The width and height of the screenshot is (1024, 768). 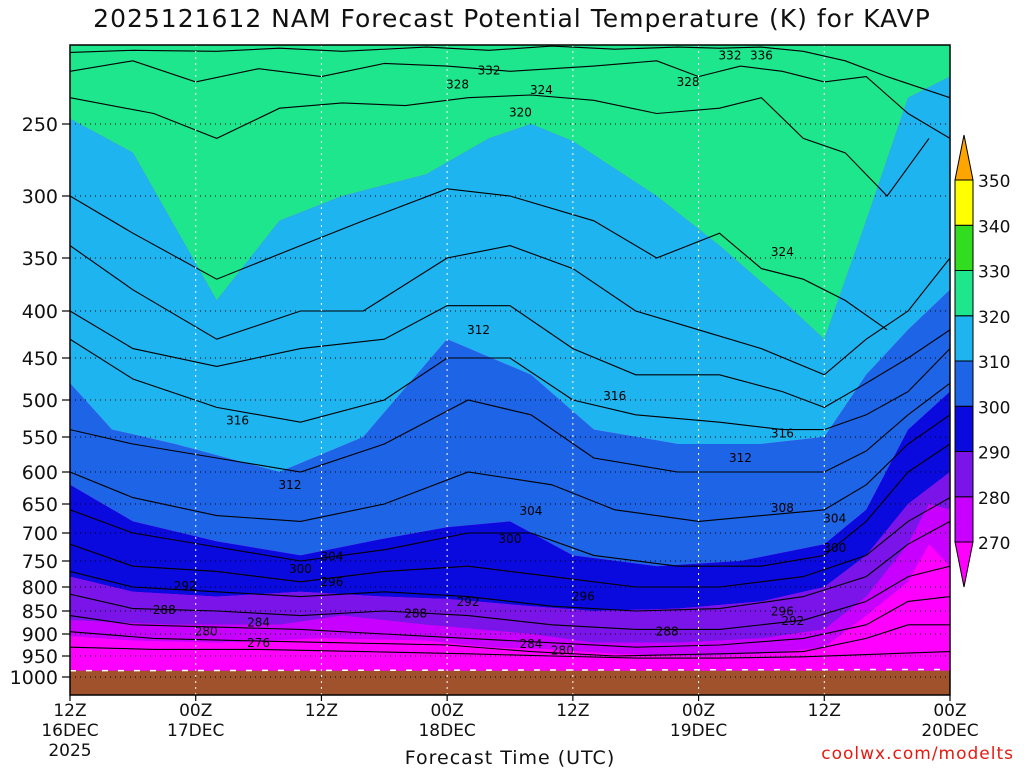 What do you see at coordinates (40, 505) in the screenshot?
I see `y-tick-label: 650` at bounding box center [40, 505].